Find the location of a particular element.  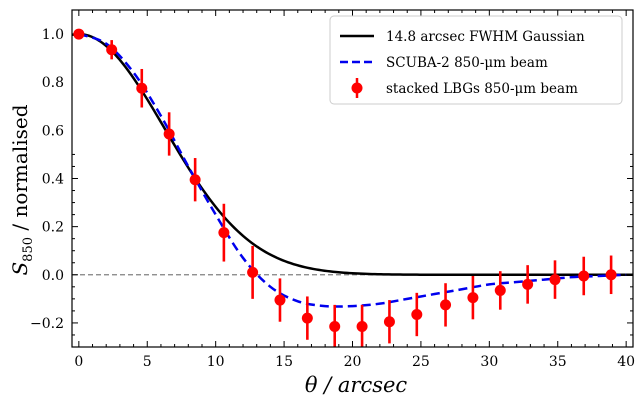

legend-label-scuba2: SCUBA-2 850-μm beam is located at coordinates (467, 63).